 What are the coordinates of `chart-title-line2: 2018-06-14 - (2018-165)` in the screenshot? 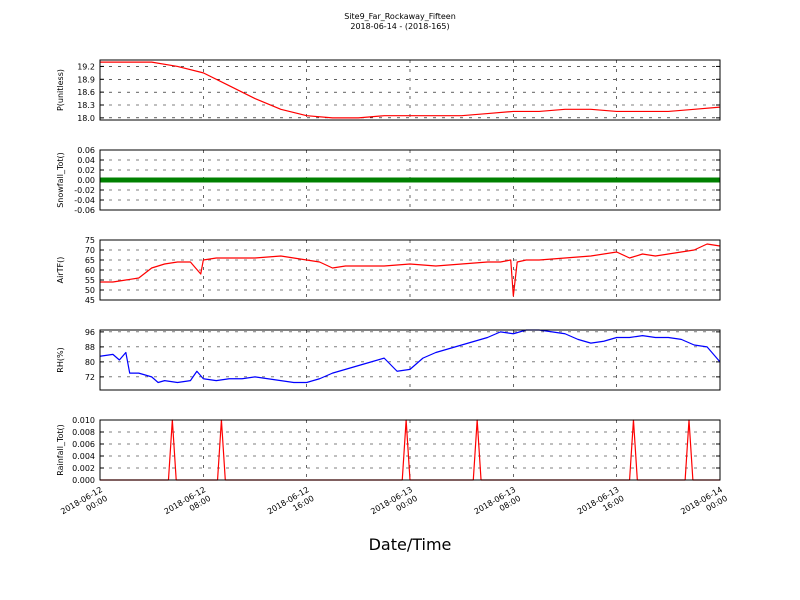 It's located at (399, 26).